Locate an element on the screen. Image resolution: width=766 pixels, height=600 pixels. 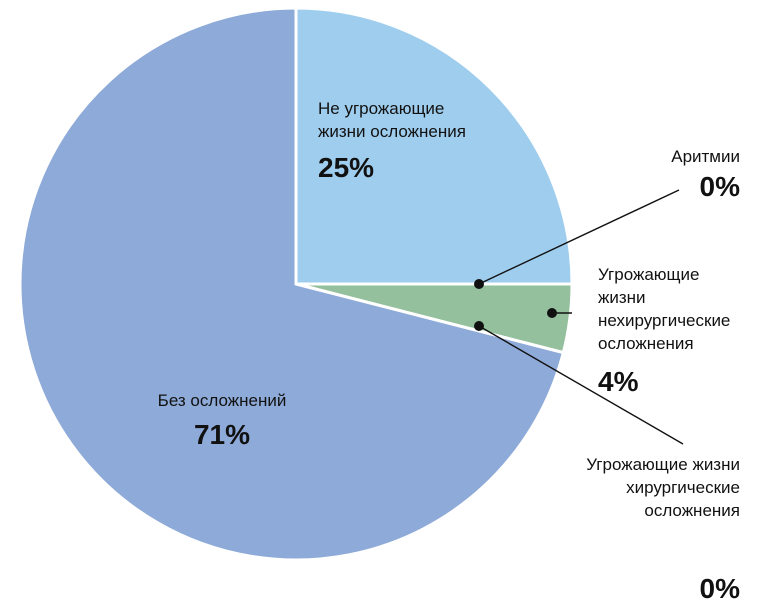
slice-label-2-line-0: Угрожающие is located at coordinates (648, 274).